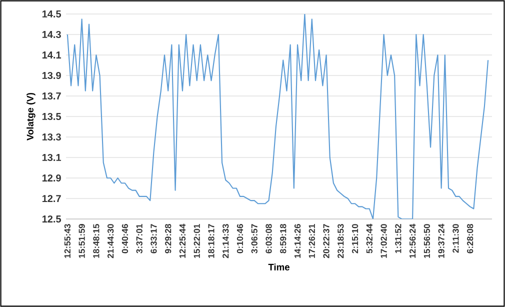  What do you see at coordinates (111, 241) in the screenshot?
I see `x-tick-label: 21:44:30` at bounding box center [111, 241].